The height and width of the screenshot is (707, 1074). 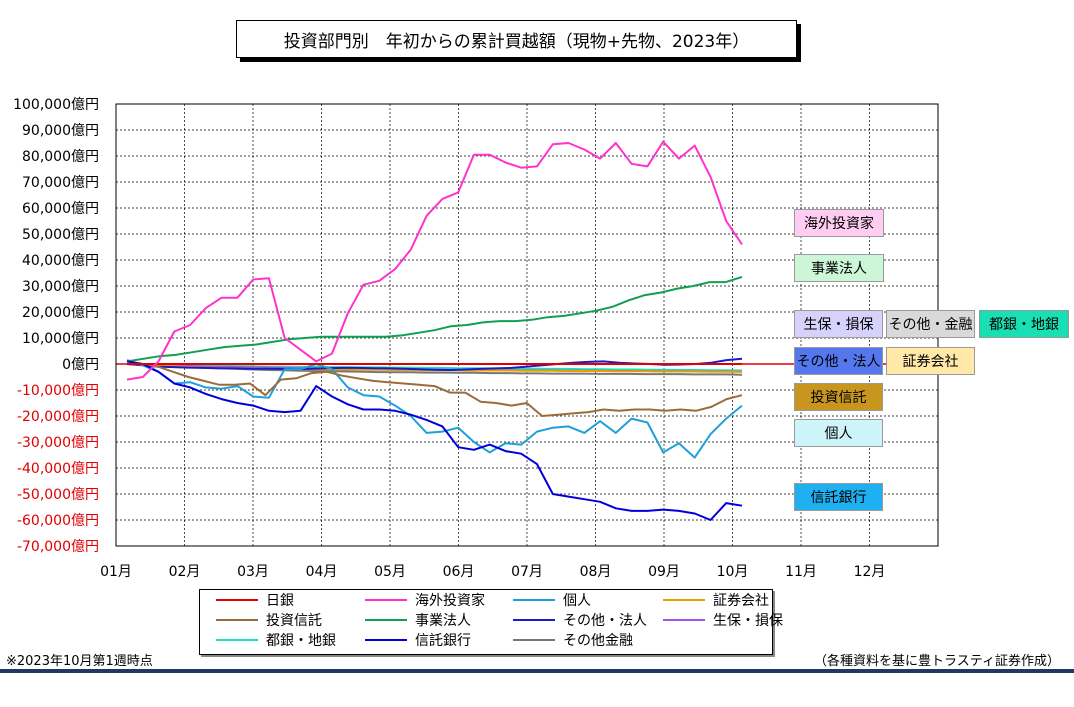 I want to click on y-tick-label: -60,000億円, so click(x=58, y=521).